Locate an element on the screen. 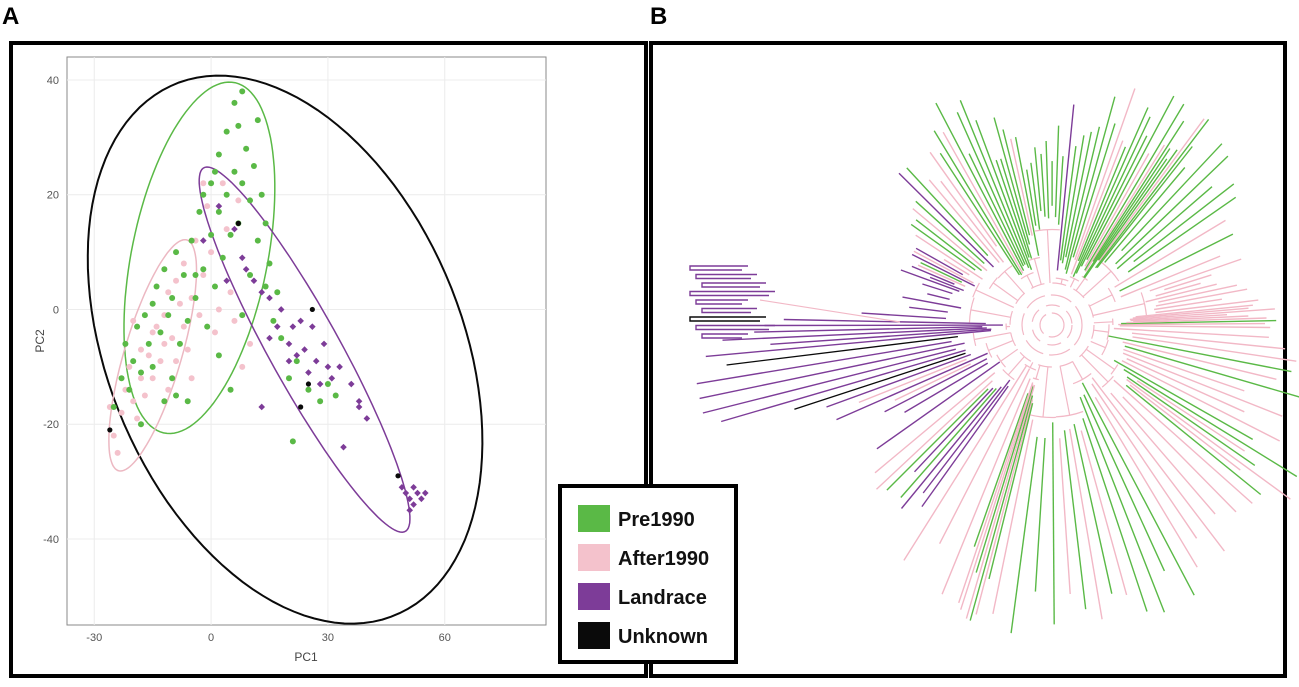  tree-tip-unknown is located at coordinates (842, 350).